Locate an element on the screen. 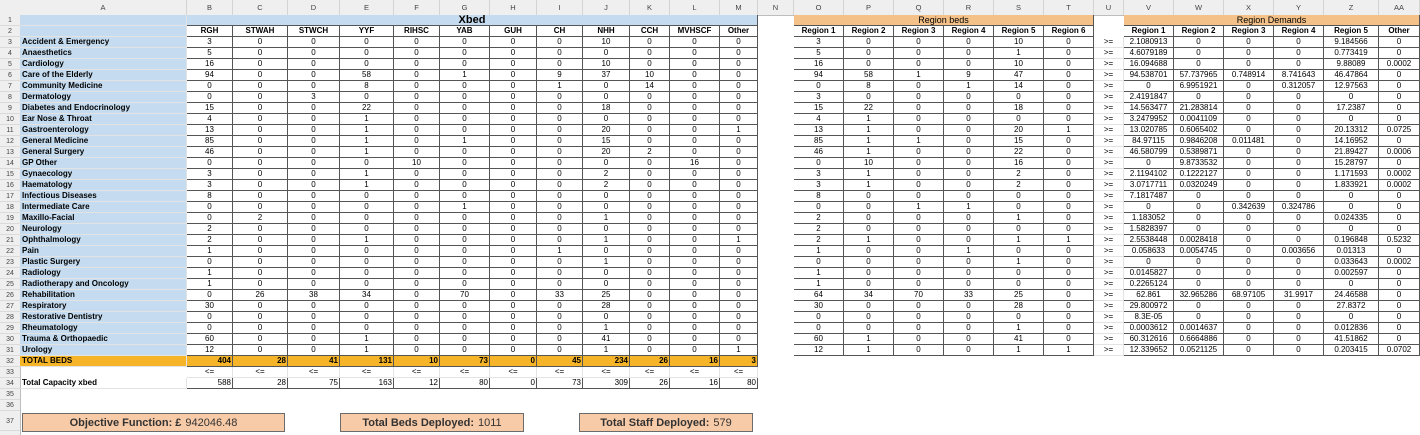  region-beds-cell: 70 is located at coordinates (919, 295).